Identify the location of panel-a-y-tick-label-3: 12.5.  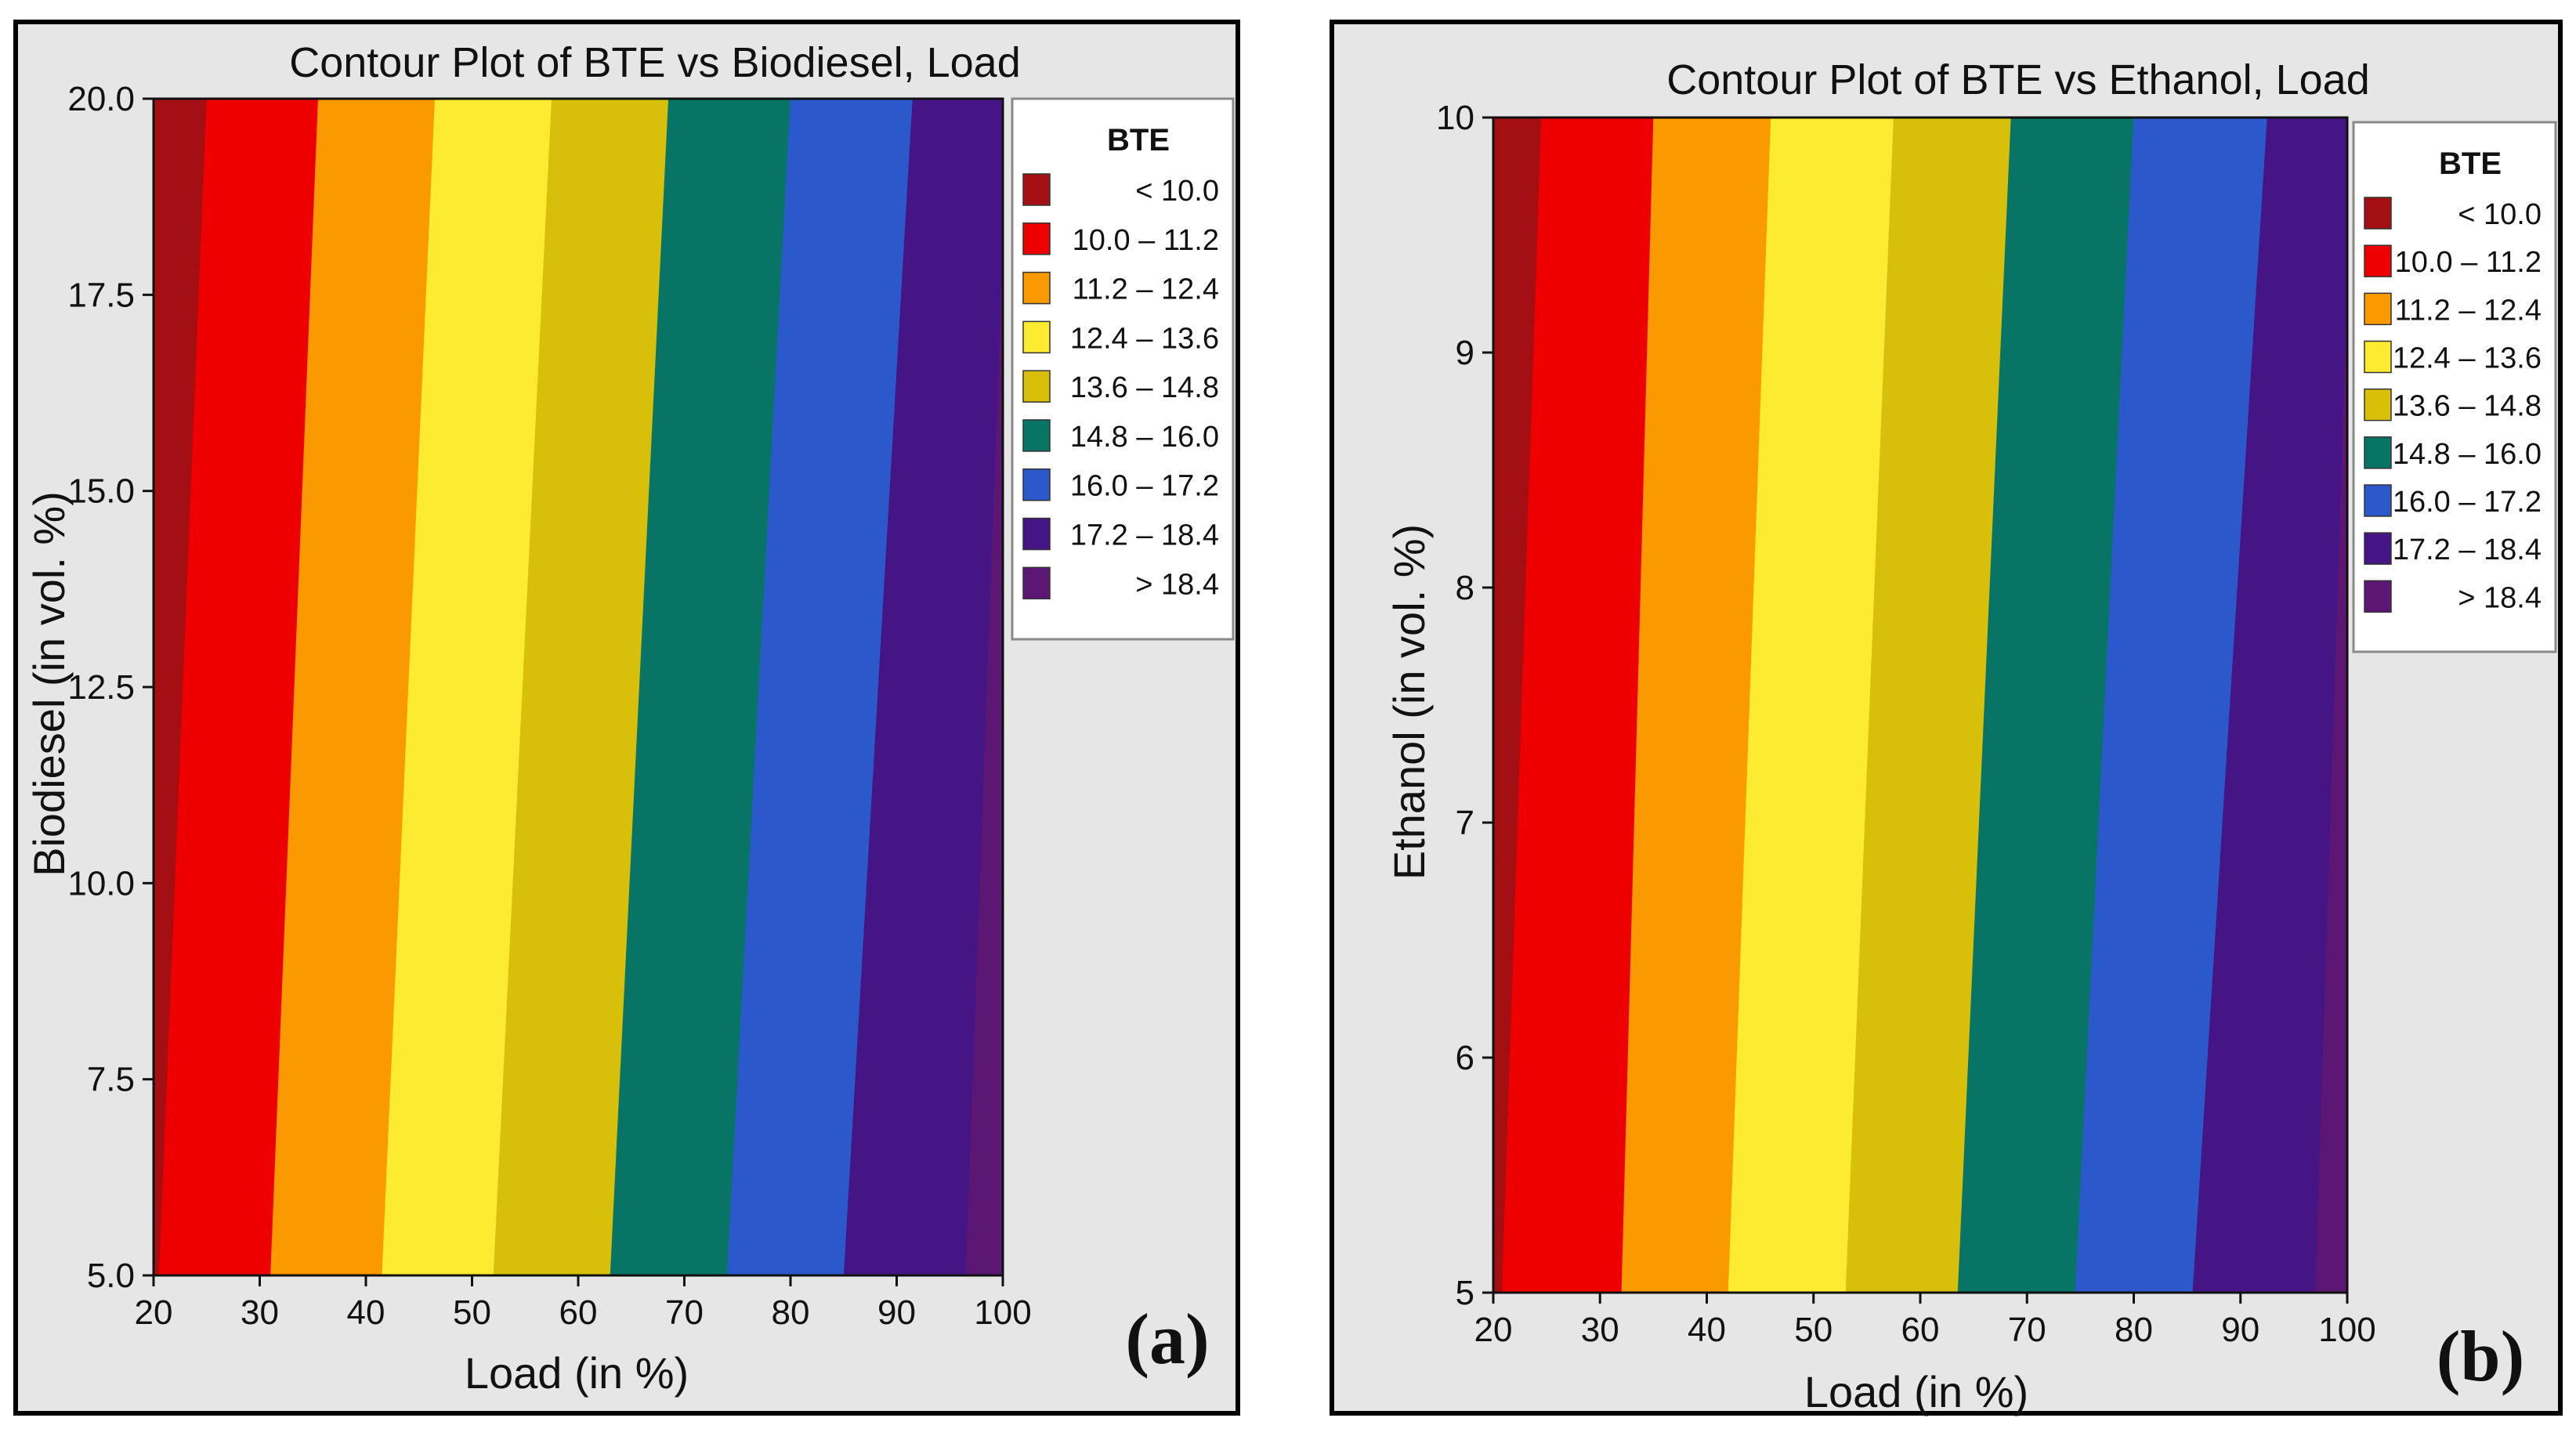
(101, 687).